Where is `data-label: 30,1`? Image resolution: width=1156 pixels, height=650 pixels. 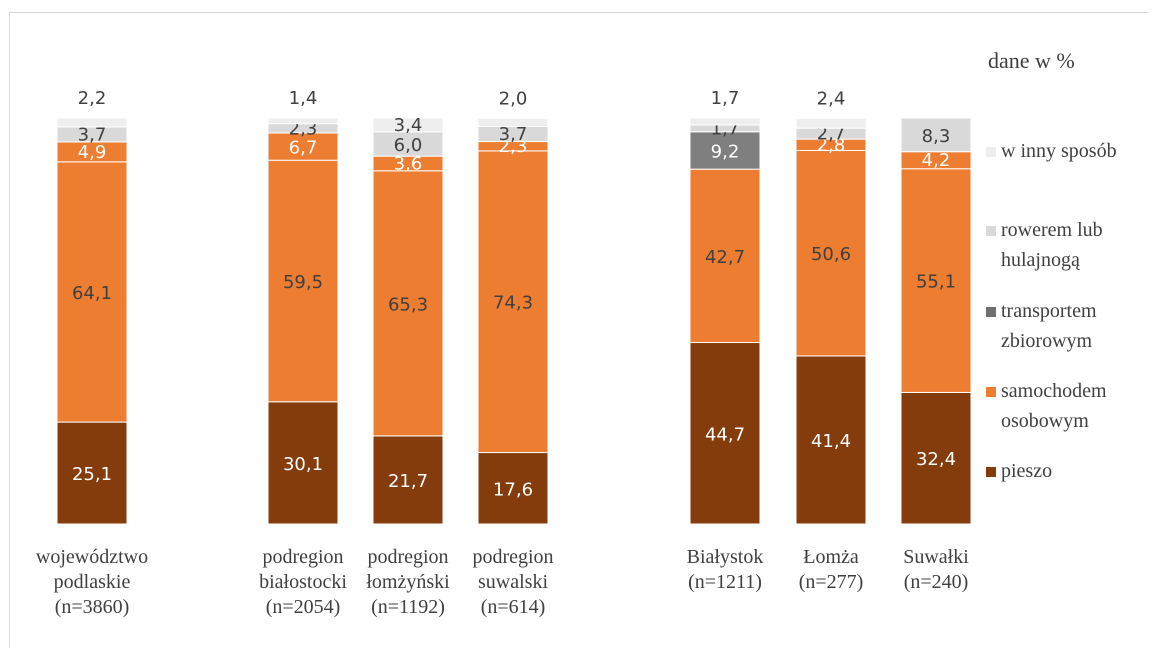 data-label: 30,1 is located at coordinates (303, 464).